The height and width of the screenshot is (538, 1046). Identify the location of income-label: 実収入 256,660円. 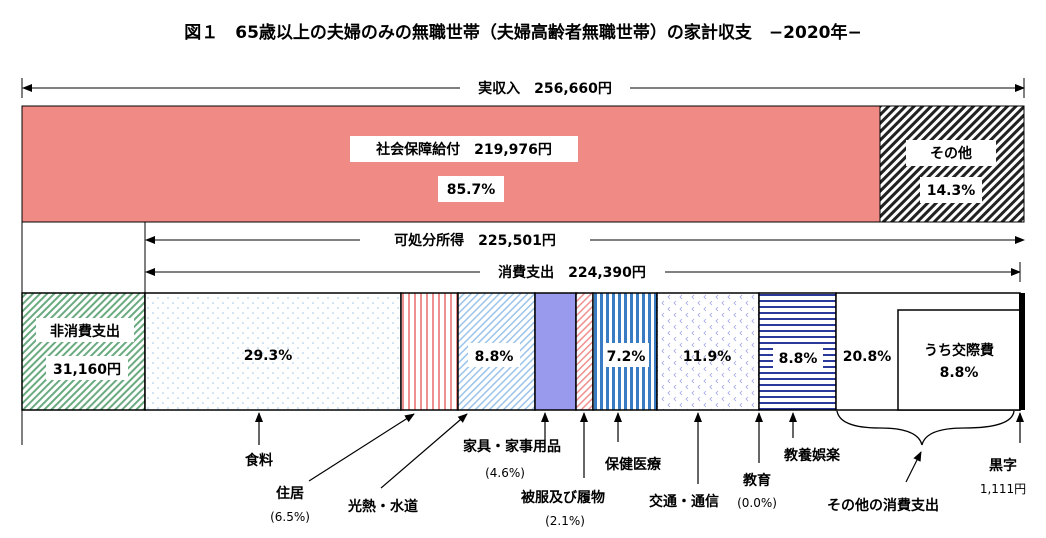
(545, 88).